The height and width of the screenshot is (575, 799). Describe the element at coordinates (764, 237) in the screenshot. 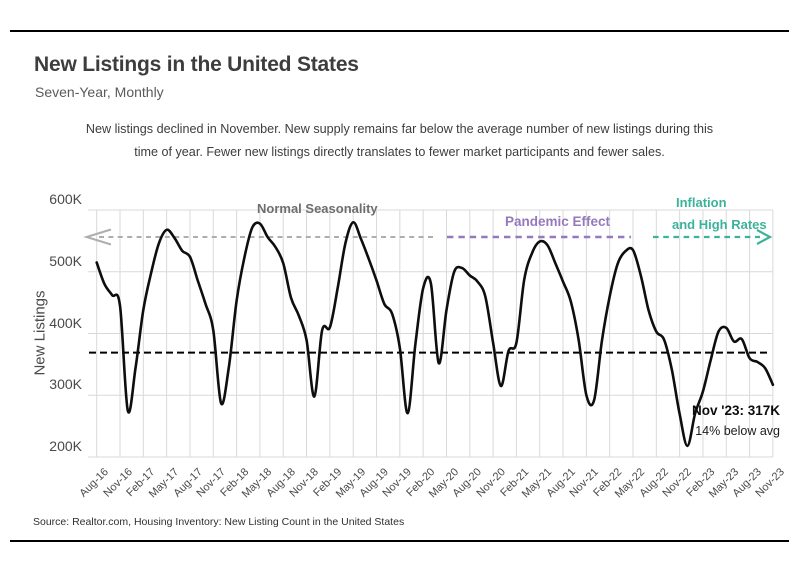

I see `right-arrowhead-icon` at that location.